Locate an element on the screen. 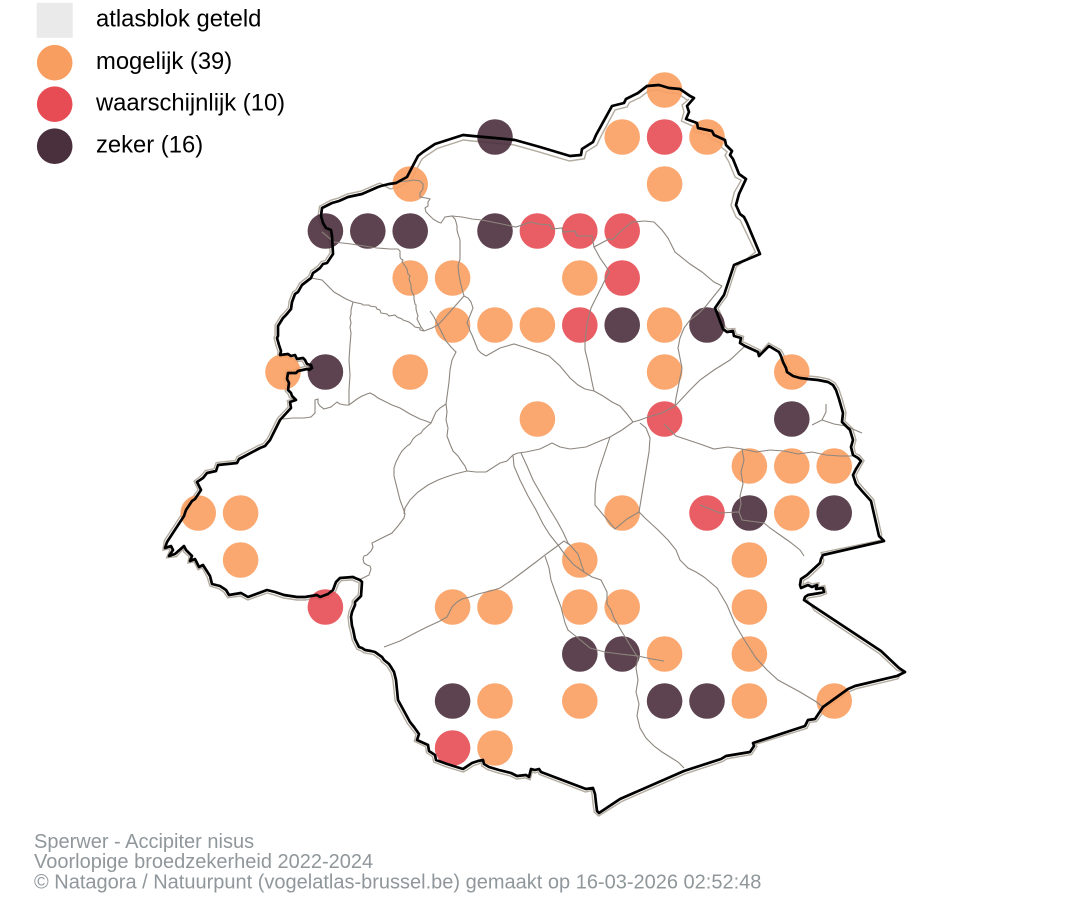 The height and width of the screenshot is (905, 1074). svg-text: zeker (16) is located at coordinates (149, 145).